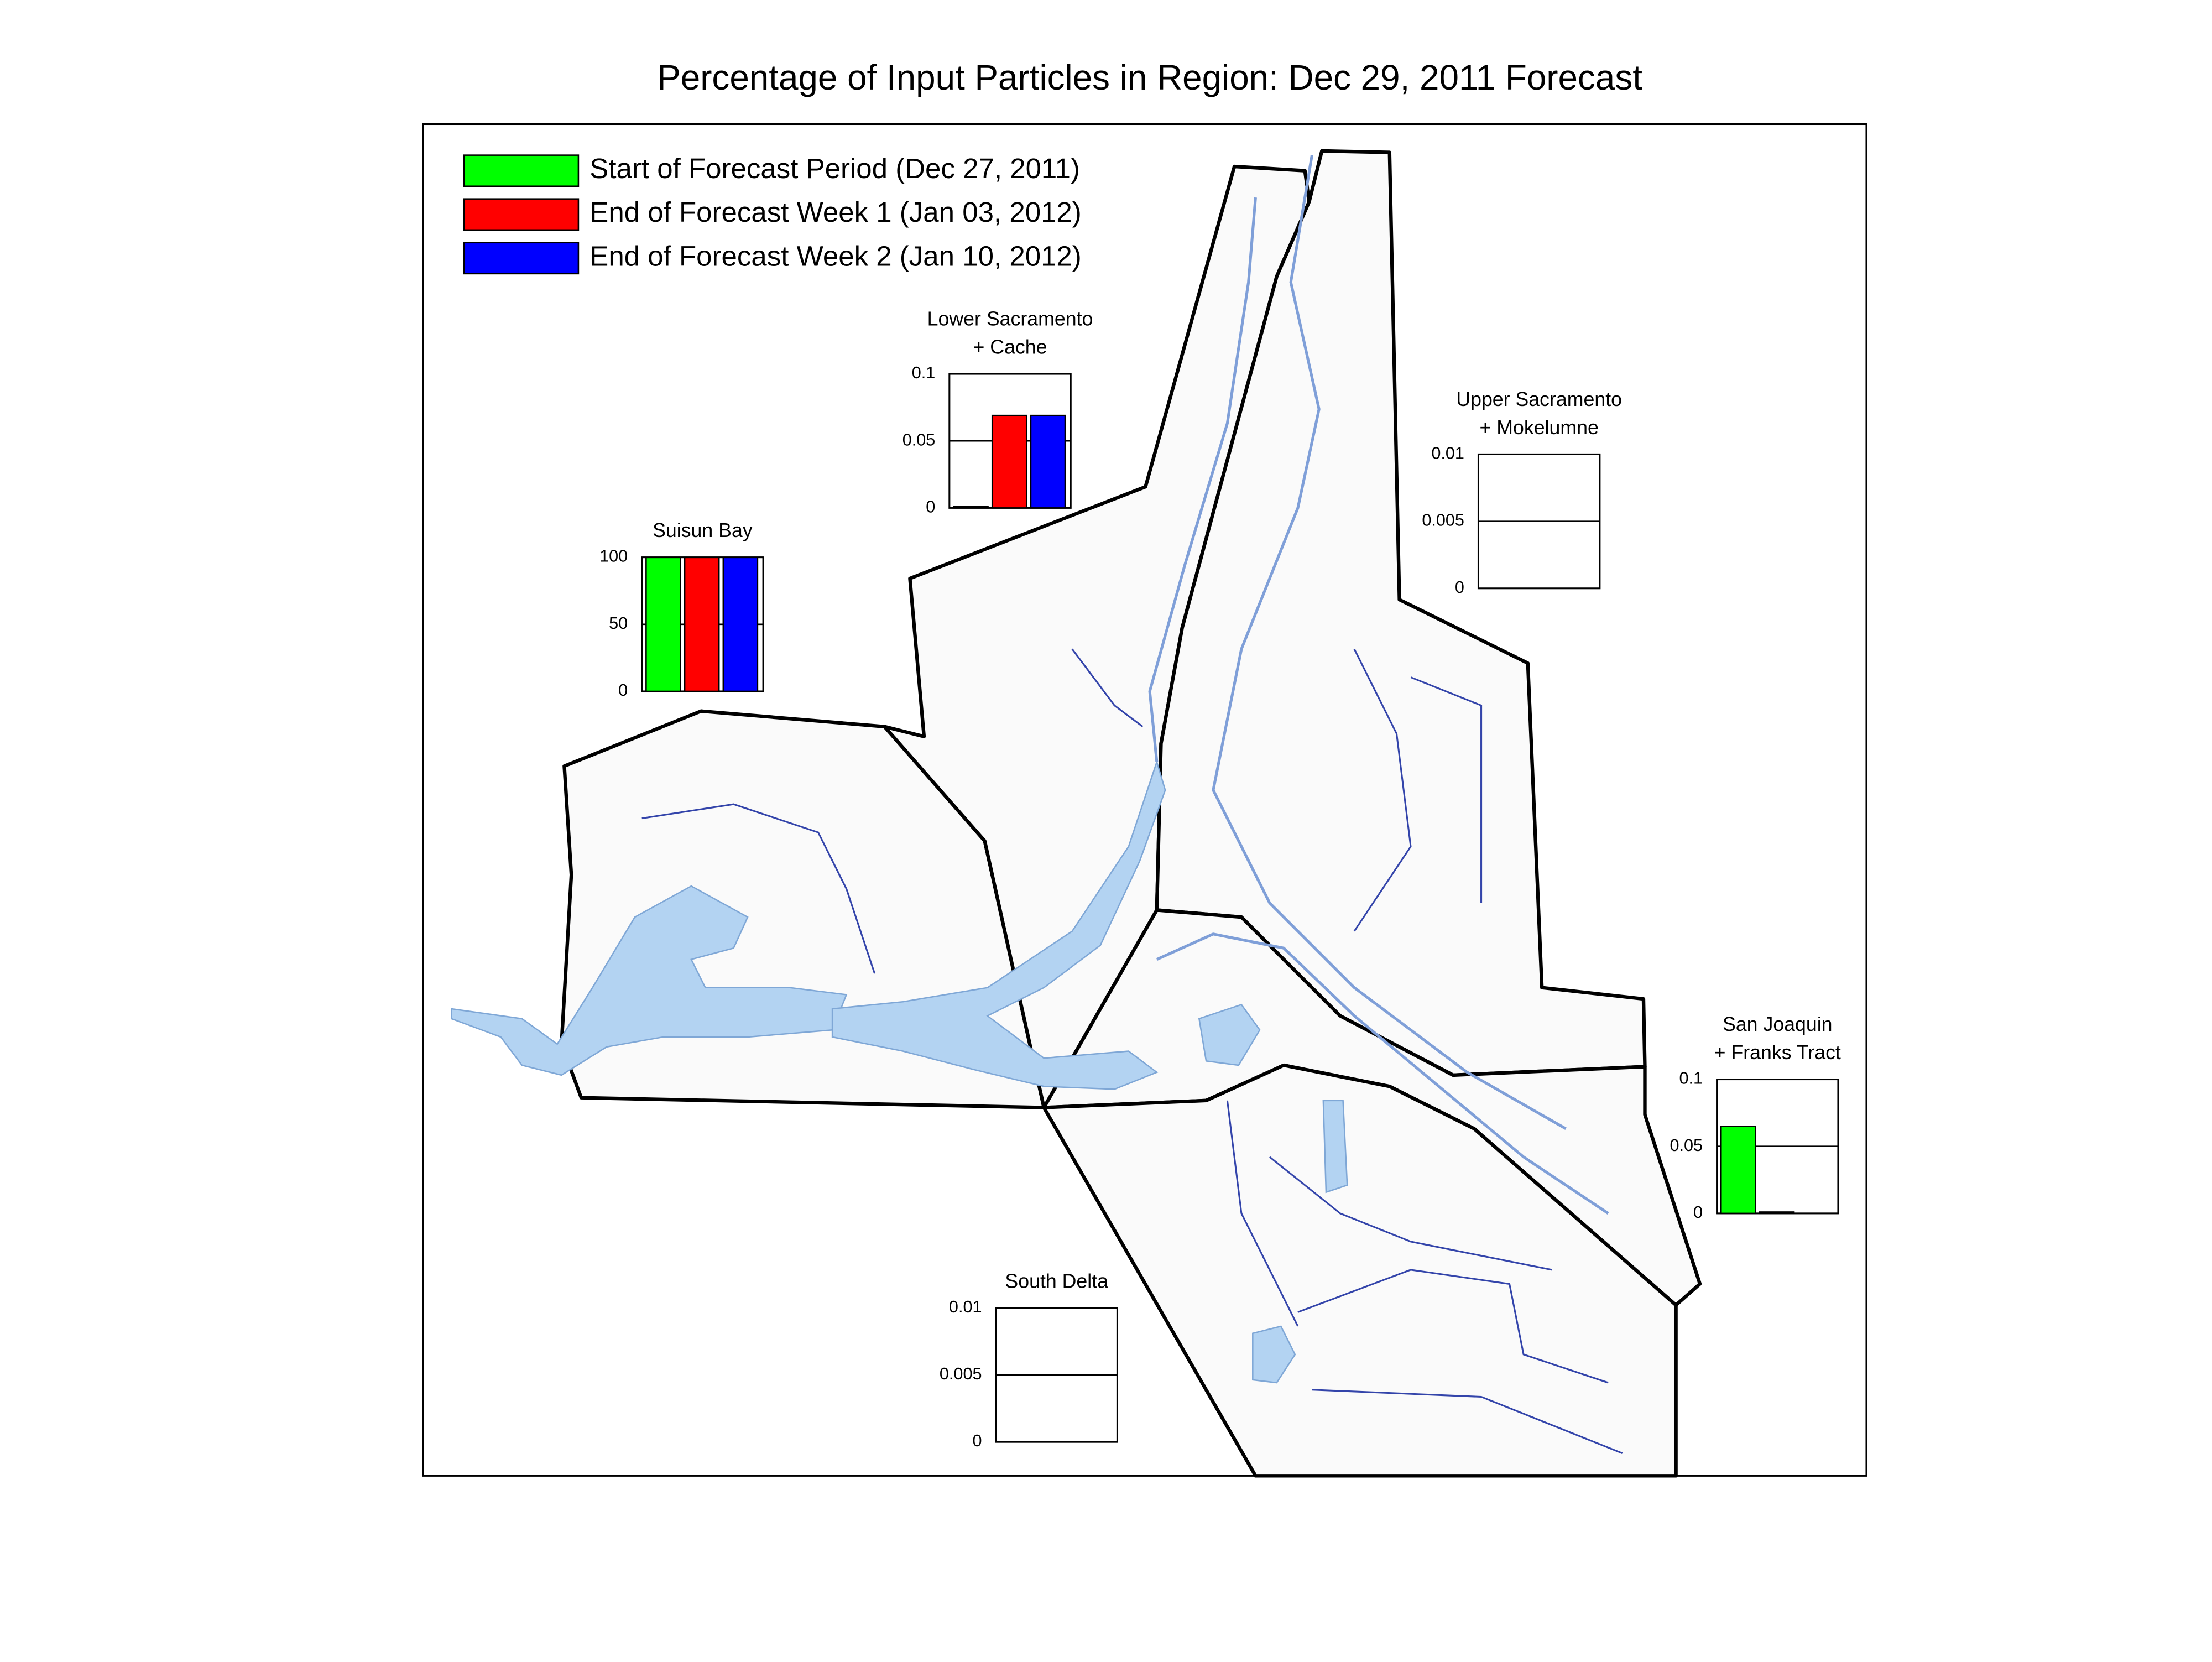 This screenshot has width=2212, height=1662. What do you see at coordinates (1360, 1270) in the screenshot?
I see `region-south-delta` at bounding box center [1360, 1270].